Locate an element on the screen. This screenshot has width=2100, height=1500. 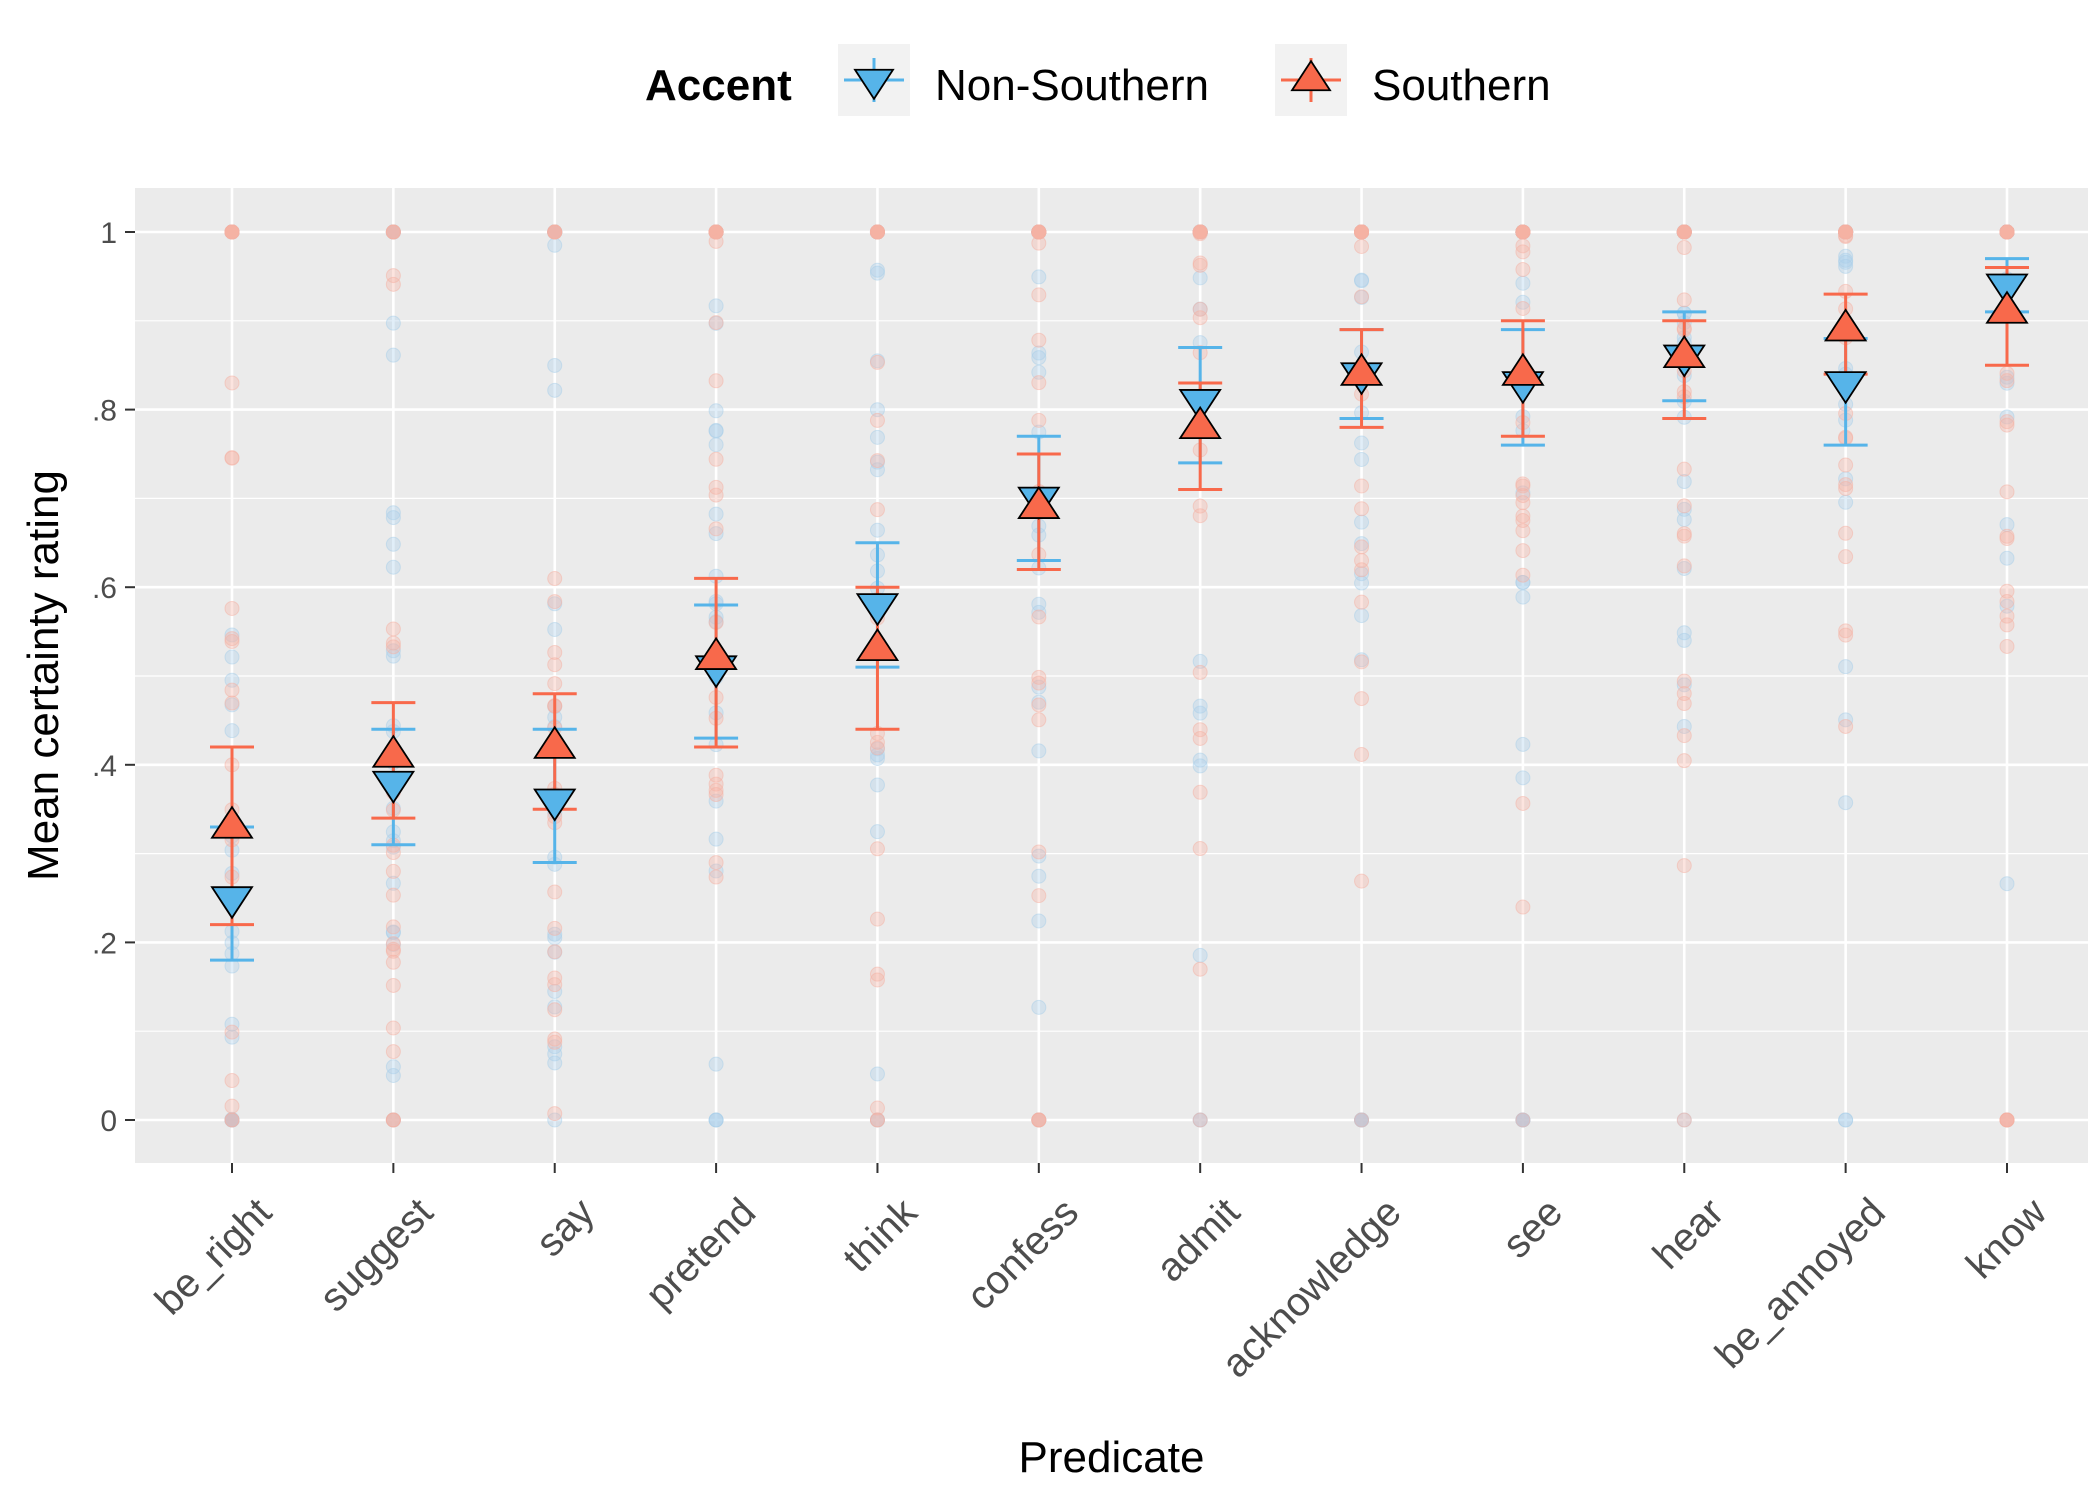
legend-title: Accent is located at coordinates (718, 85).